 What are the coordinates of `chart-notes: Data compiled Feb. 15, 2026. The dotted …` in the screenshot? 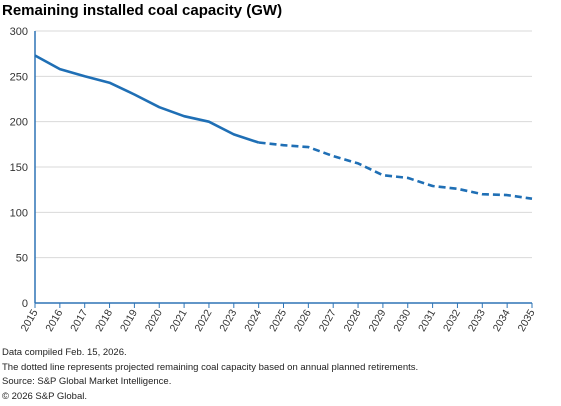 It's located at (210, 375).